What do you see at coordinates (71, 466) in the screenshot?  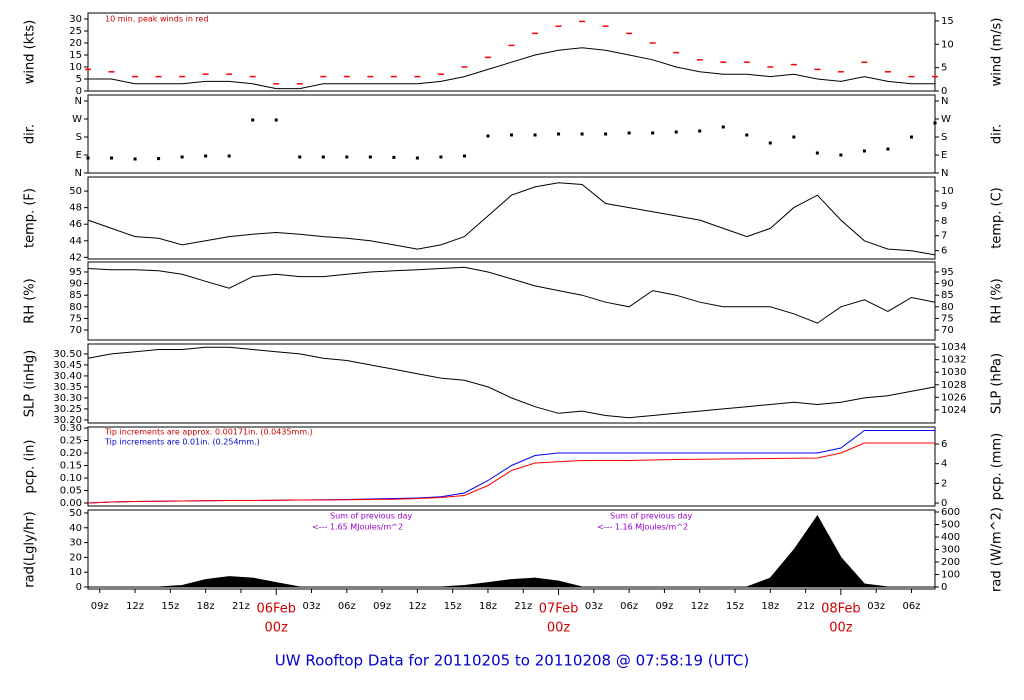 I see `y-tick-label: 0.15` at bounding box center [71, 466].